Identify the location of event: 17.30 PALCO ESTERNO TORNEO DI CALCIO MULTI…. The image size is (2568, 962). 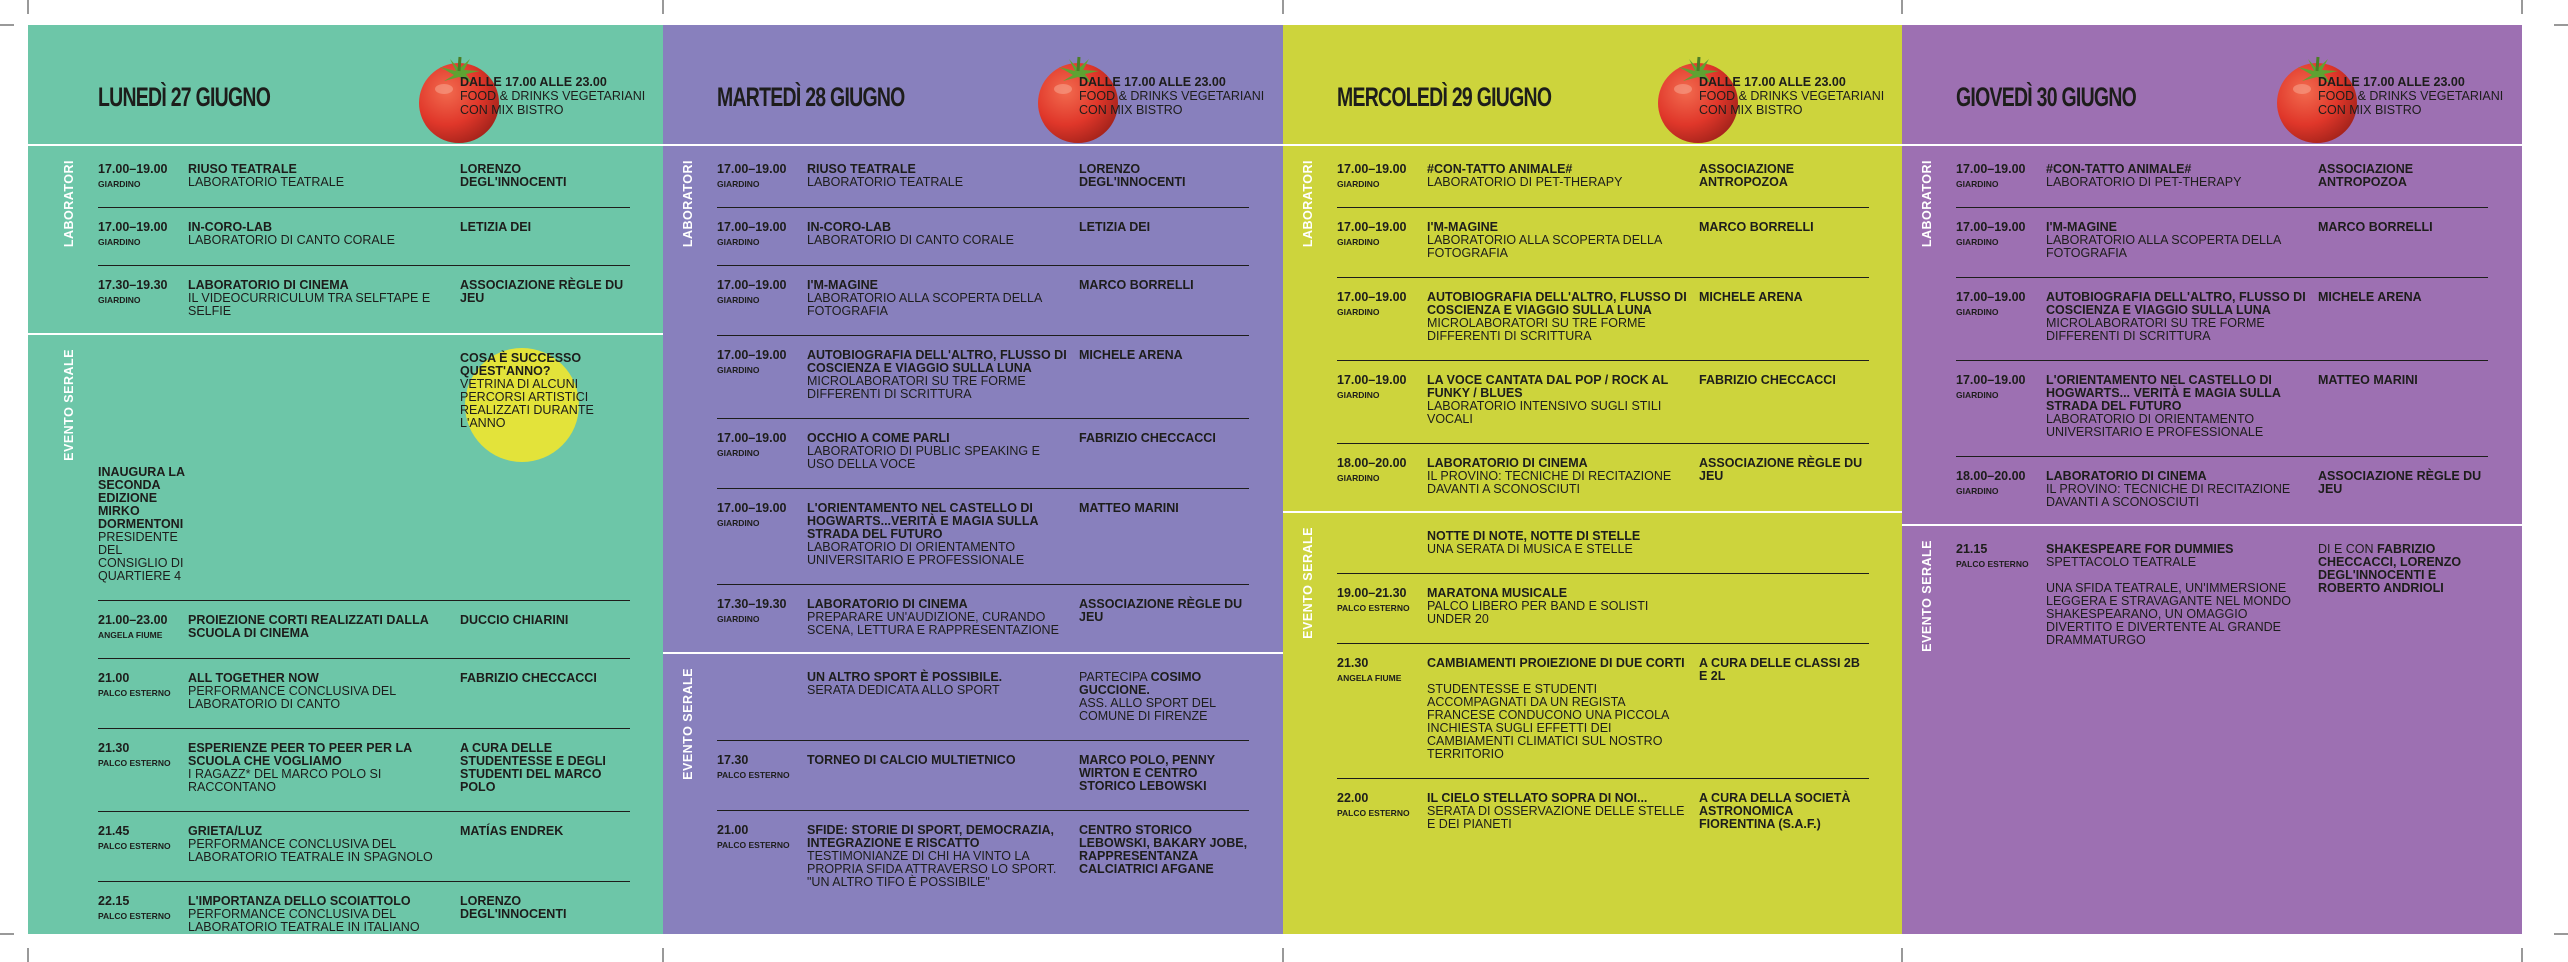
(983, 775).